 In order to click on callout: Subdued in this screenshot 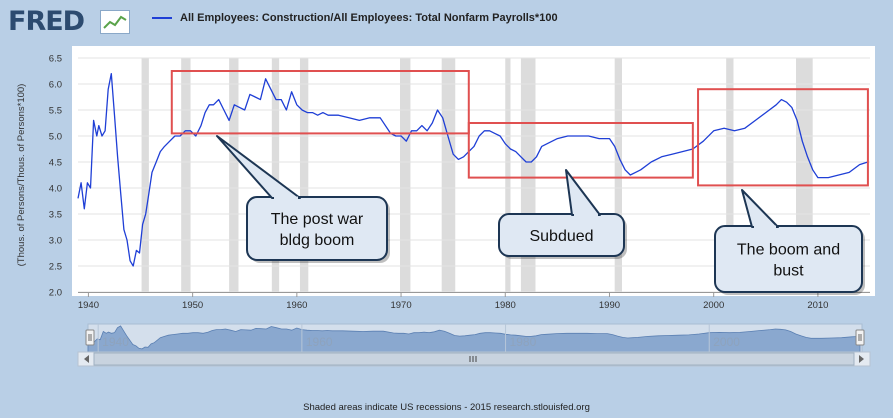, I will do `click(562, 214)`.